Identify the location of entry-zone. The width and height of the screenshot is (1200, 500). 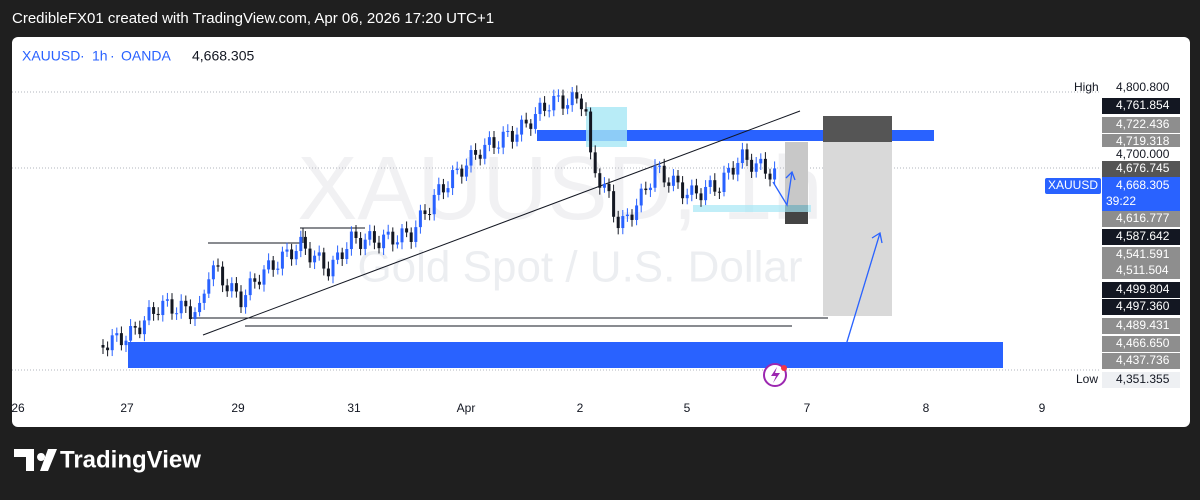
(752, 208).